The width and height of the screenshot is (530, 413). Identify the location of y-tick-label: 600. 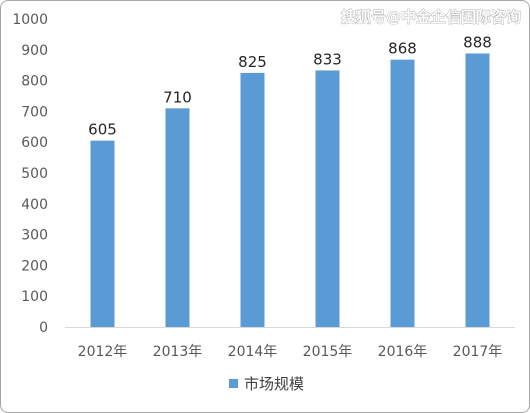
(34, 143).